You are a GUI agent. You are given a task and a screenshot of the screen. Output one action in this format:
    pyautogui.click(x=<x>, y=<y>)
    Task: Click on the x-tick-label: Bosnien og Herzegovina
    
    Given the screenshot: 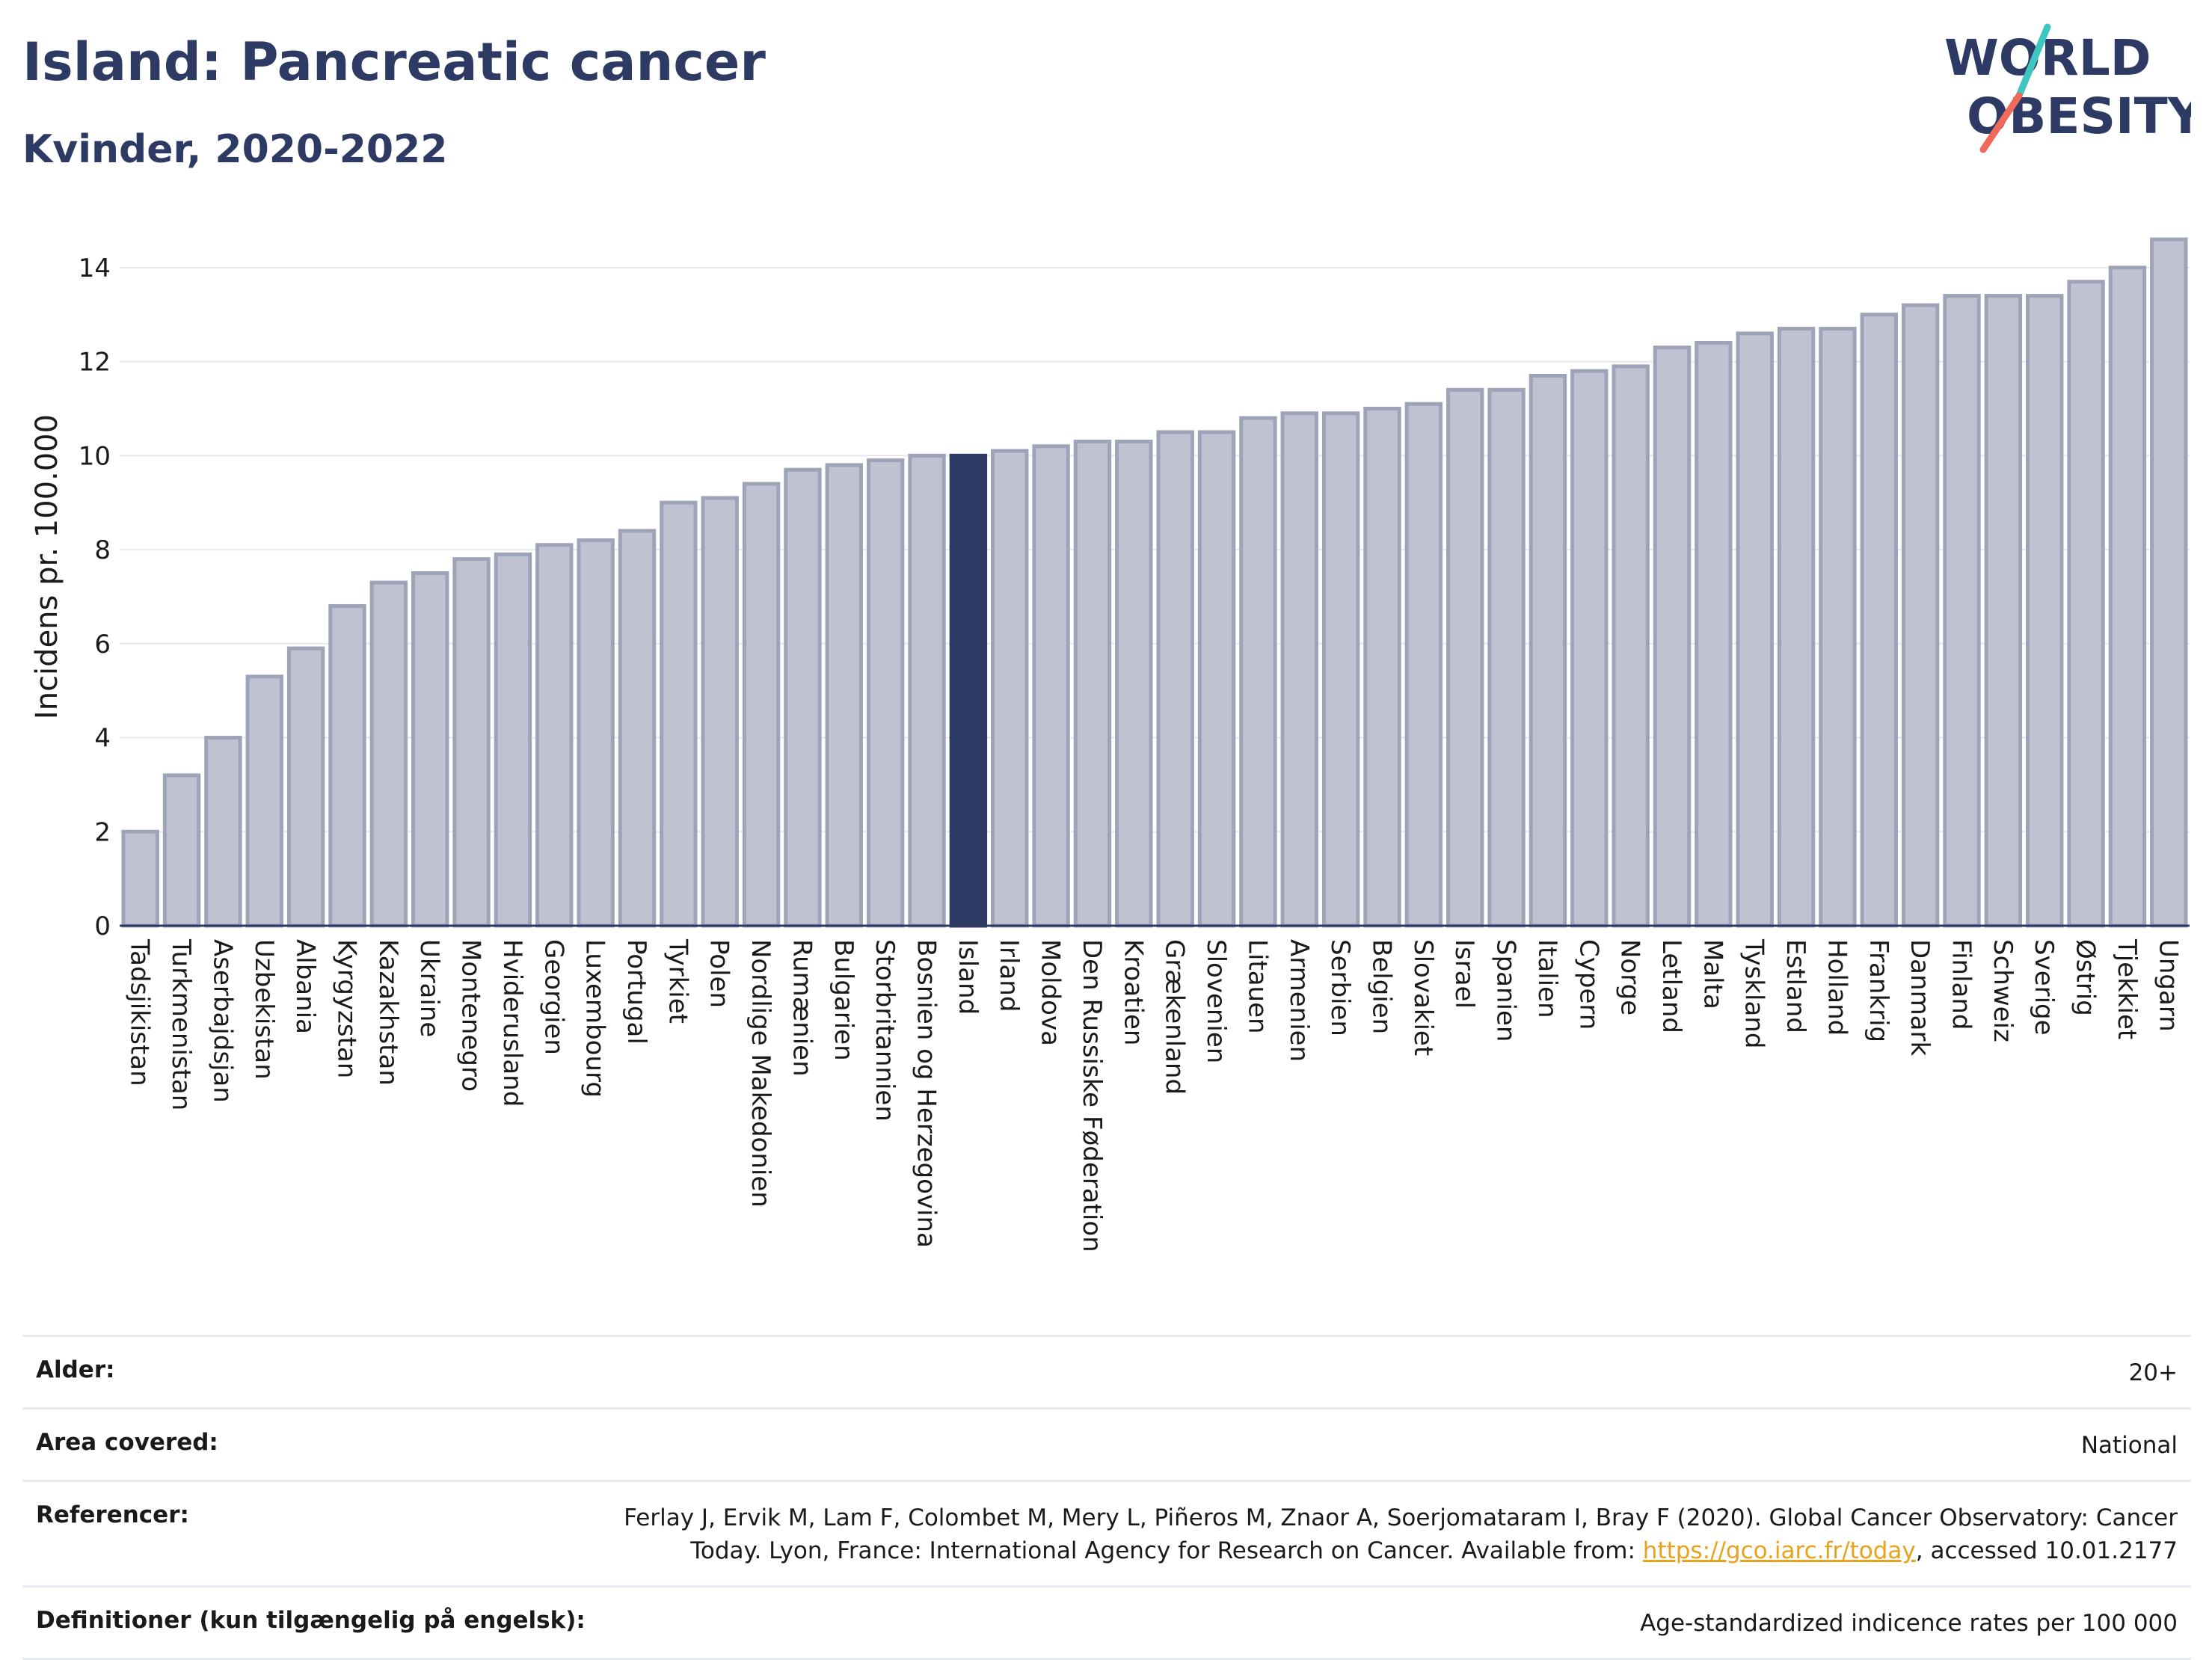 What is the action you would take?
    pyautogui.click(x=926, y=1093)
    